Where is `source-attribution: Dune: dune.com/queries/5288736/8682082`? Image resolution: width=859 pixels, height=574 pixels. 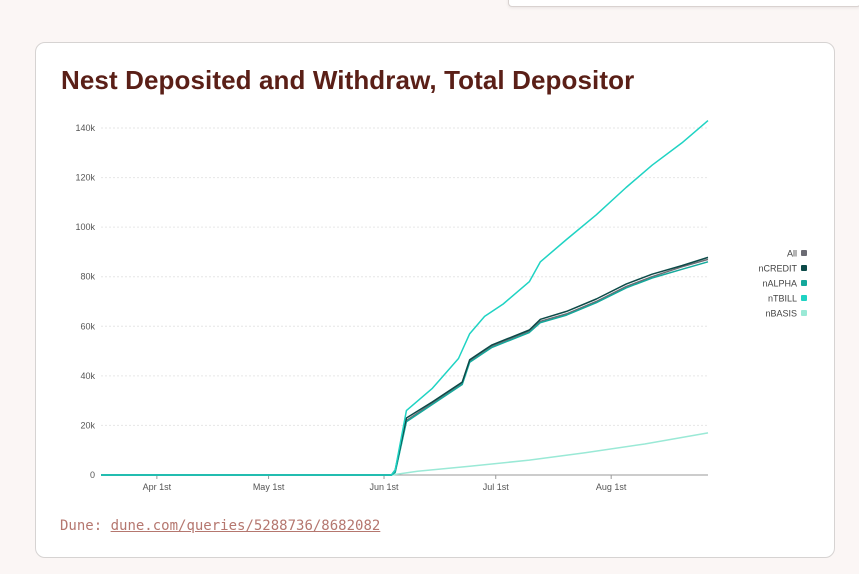
source-attribution: Dune: dune.com/queries/5288736/8682082 is located at coordinates (220, 526).